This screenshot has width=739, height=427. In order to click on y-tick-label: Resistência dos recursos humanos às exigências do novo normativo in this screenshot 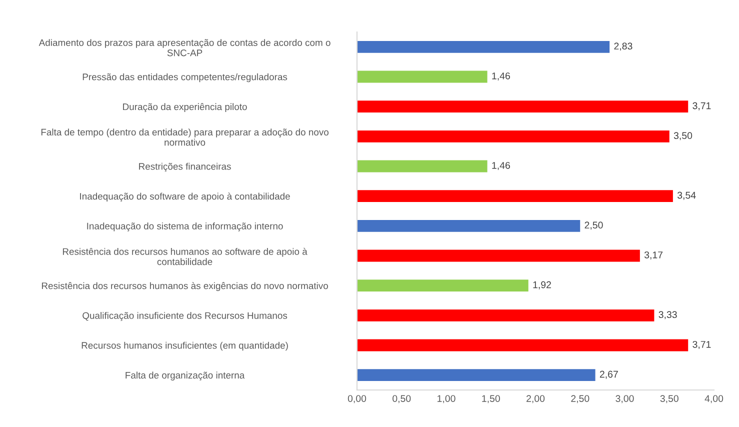, I will do `click(185, 287)`.